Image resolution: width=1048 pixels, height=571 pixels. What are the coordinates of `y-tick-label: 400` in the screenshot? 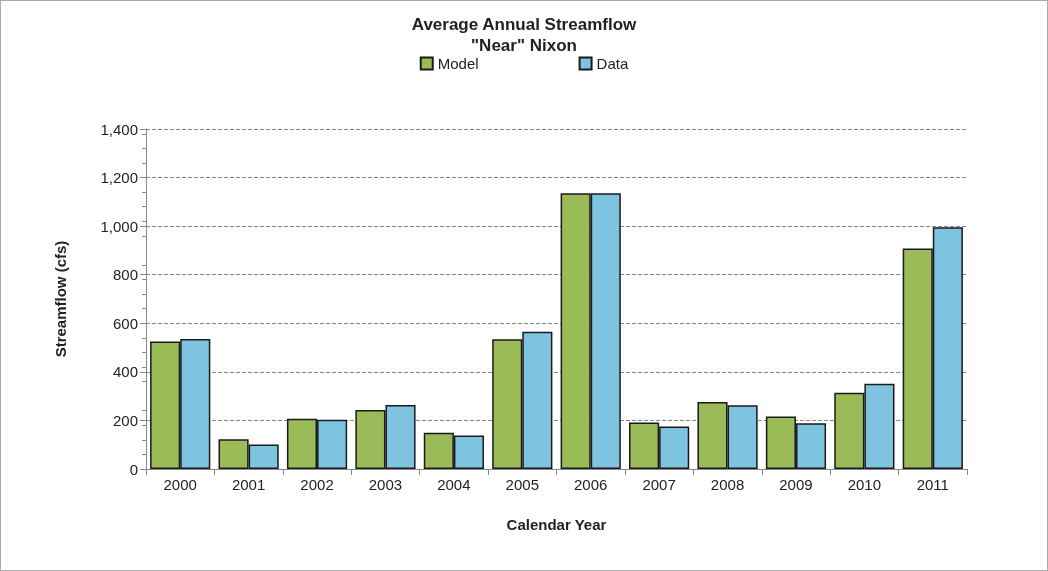 It's located at (125, 372).